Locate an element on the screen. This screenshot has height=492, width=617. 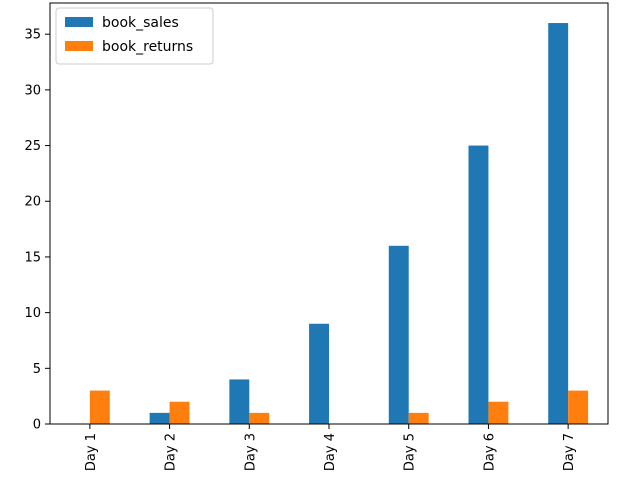
legend-swatch-book_sales is located at coordinates (79, 22).